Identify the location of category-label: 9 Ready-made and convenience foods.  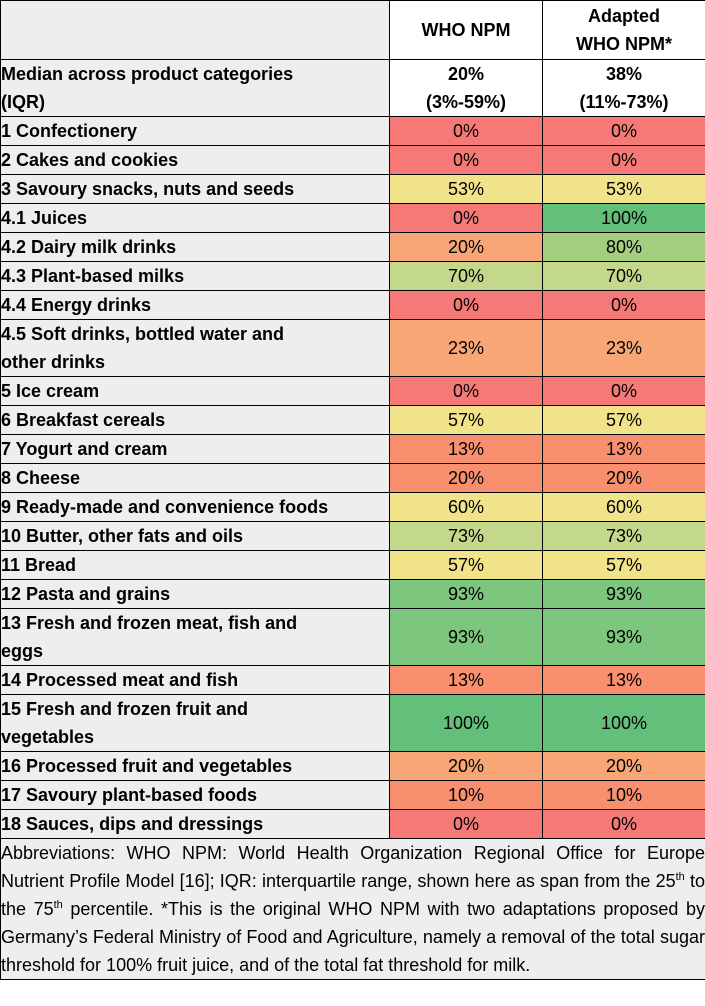
(195, 507).